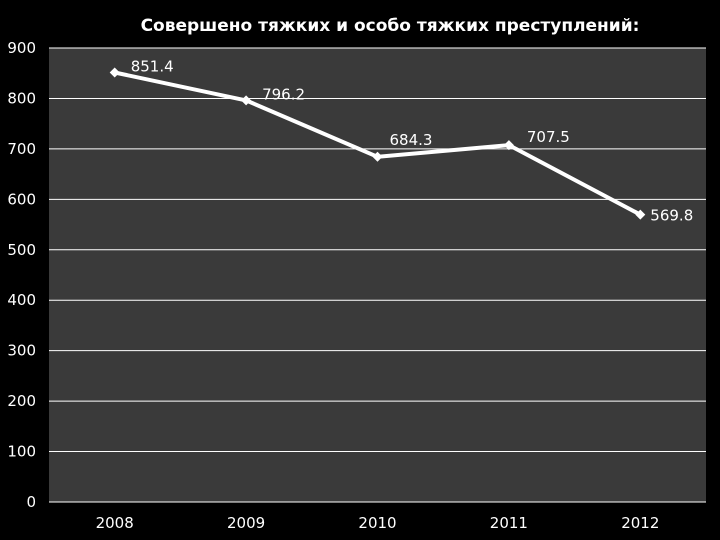 The width and height of the screenshot is (720, 540). Describe the element at coordinates (21, 149) in the screenshot. I see `y-tick-label: 700` at that location.